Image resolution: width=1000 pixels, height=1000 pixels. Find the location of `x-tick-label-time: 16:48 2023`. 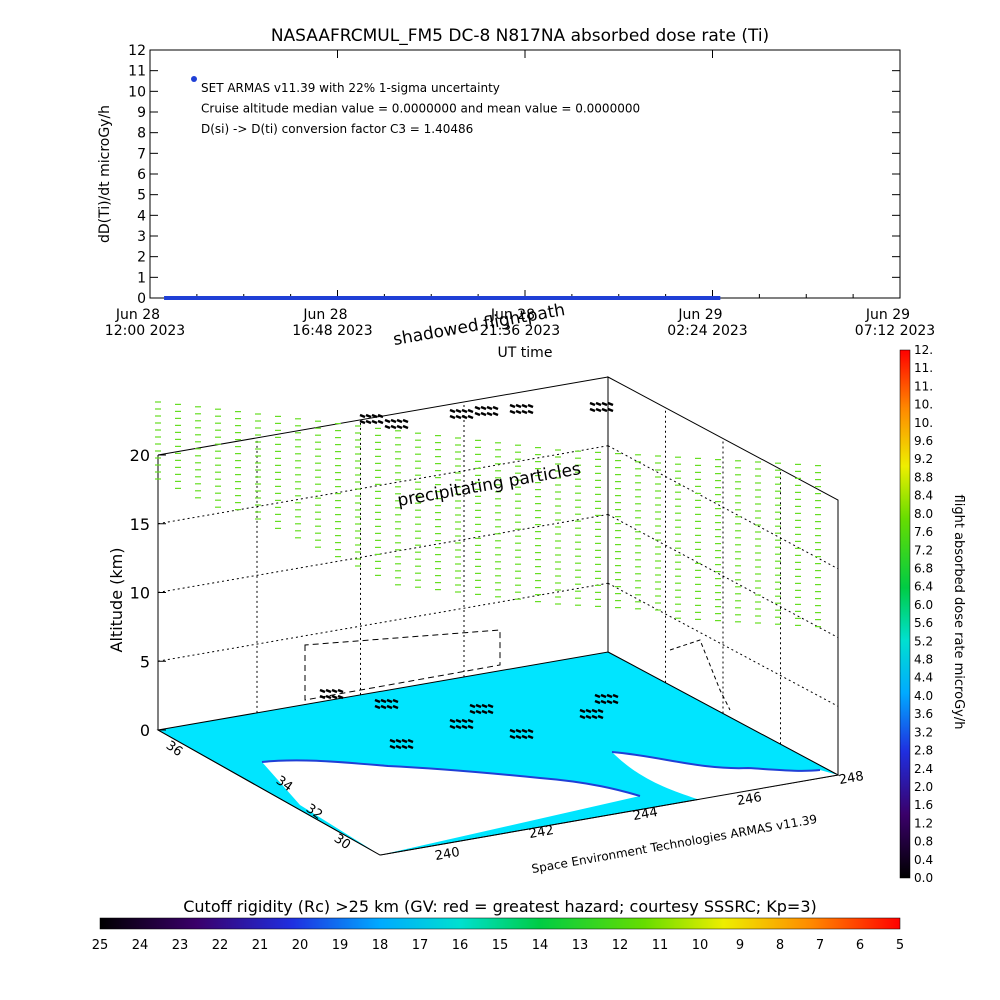

x-tick-label-time: 16:48 2023 is located at coordinates (332, 331).